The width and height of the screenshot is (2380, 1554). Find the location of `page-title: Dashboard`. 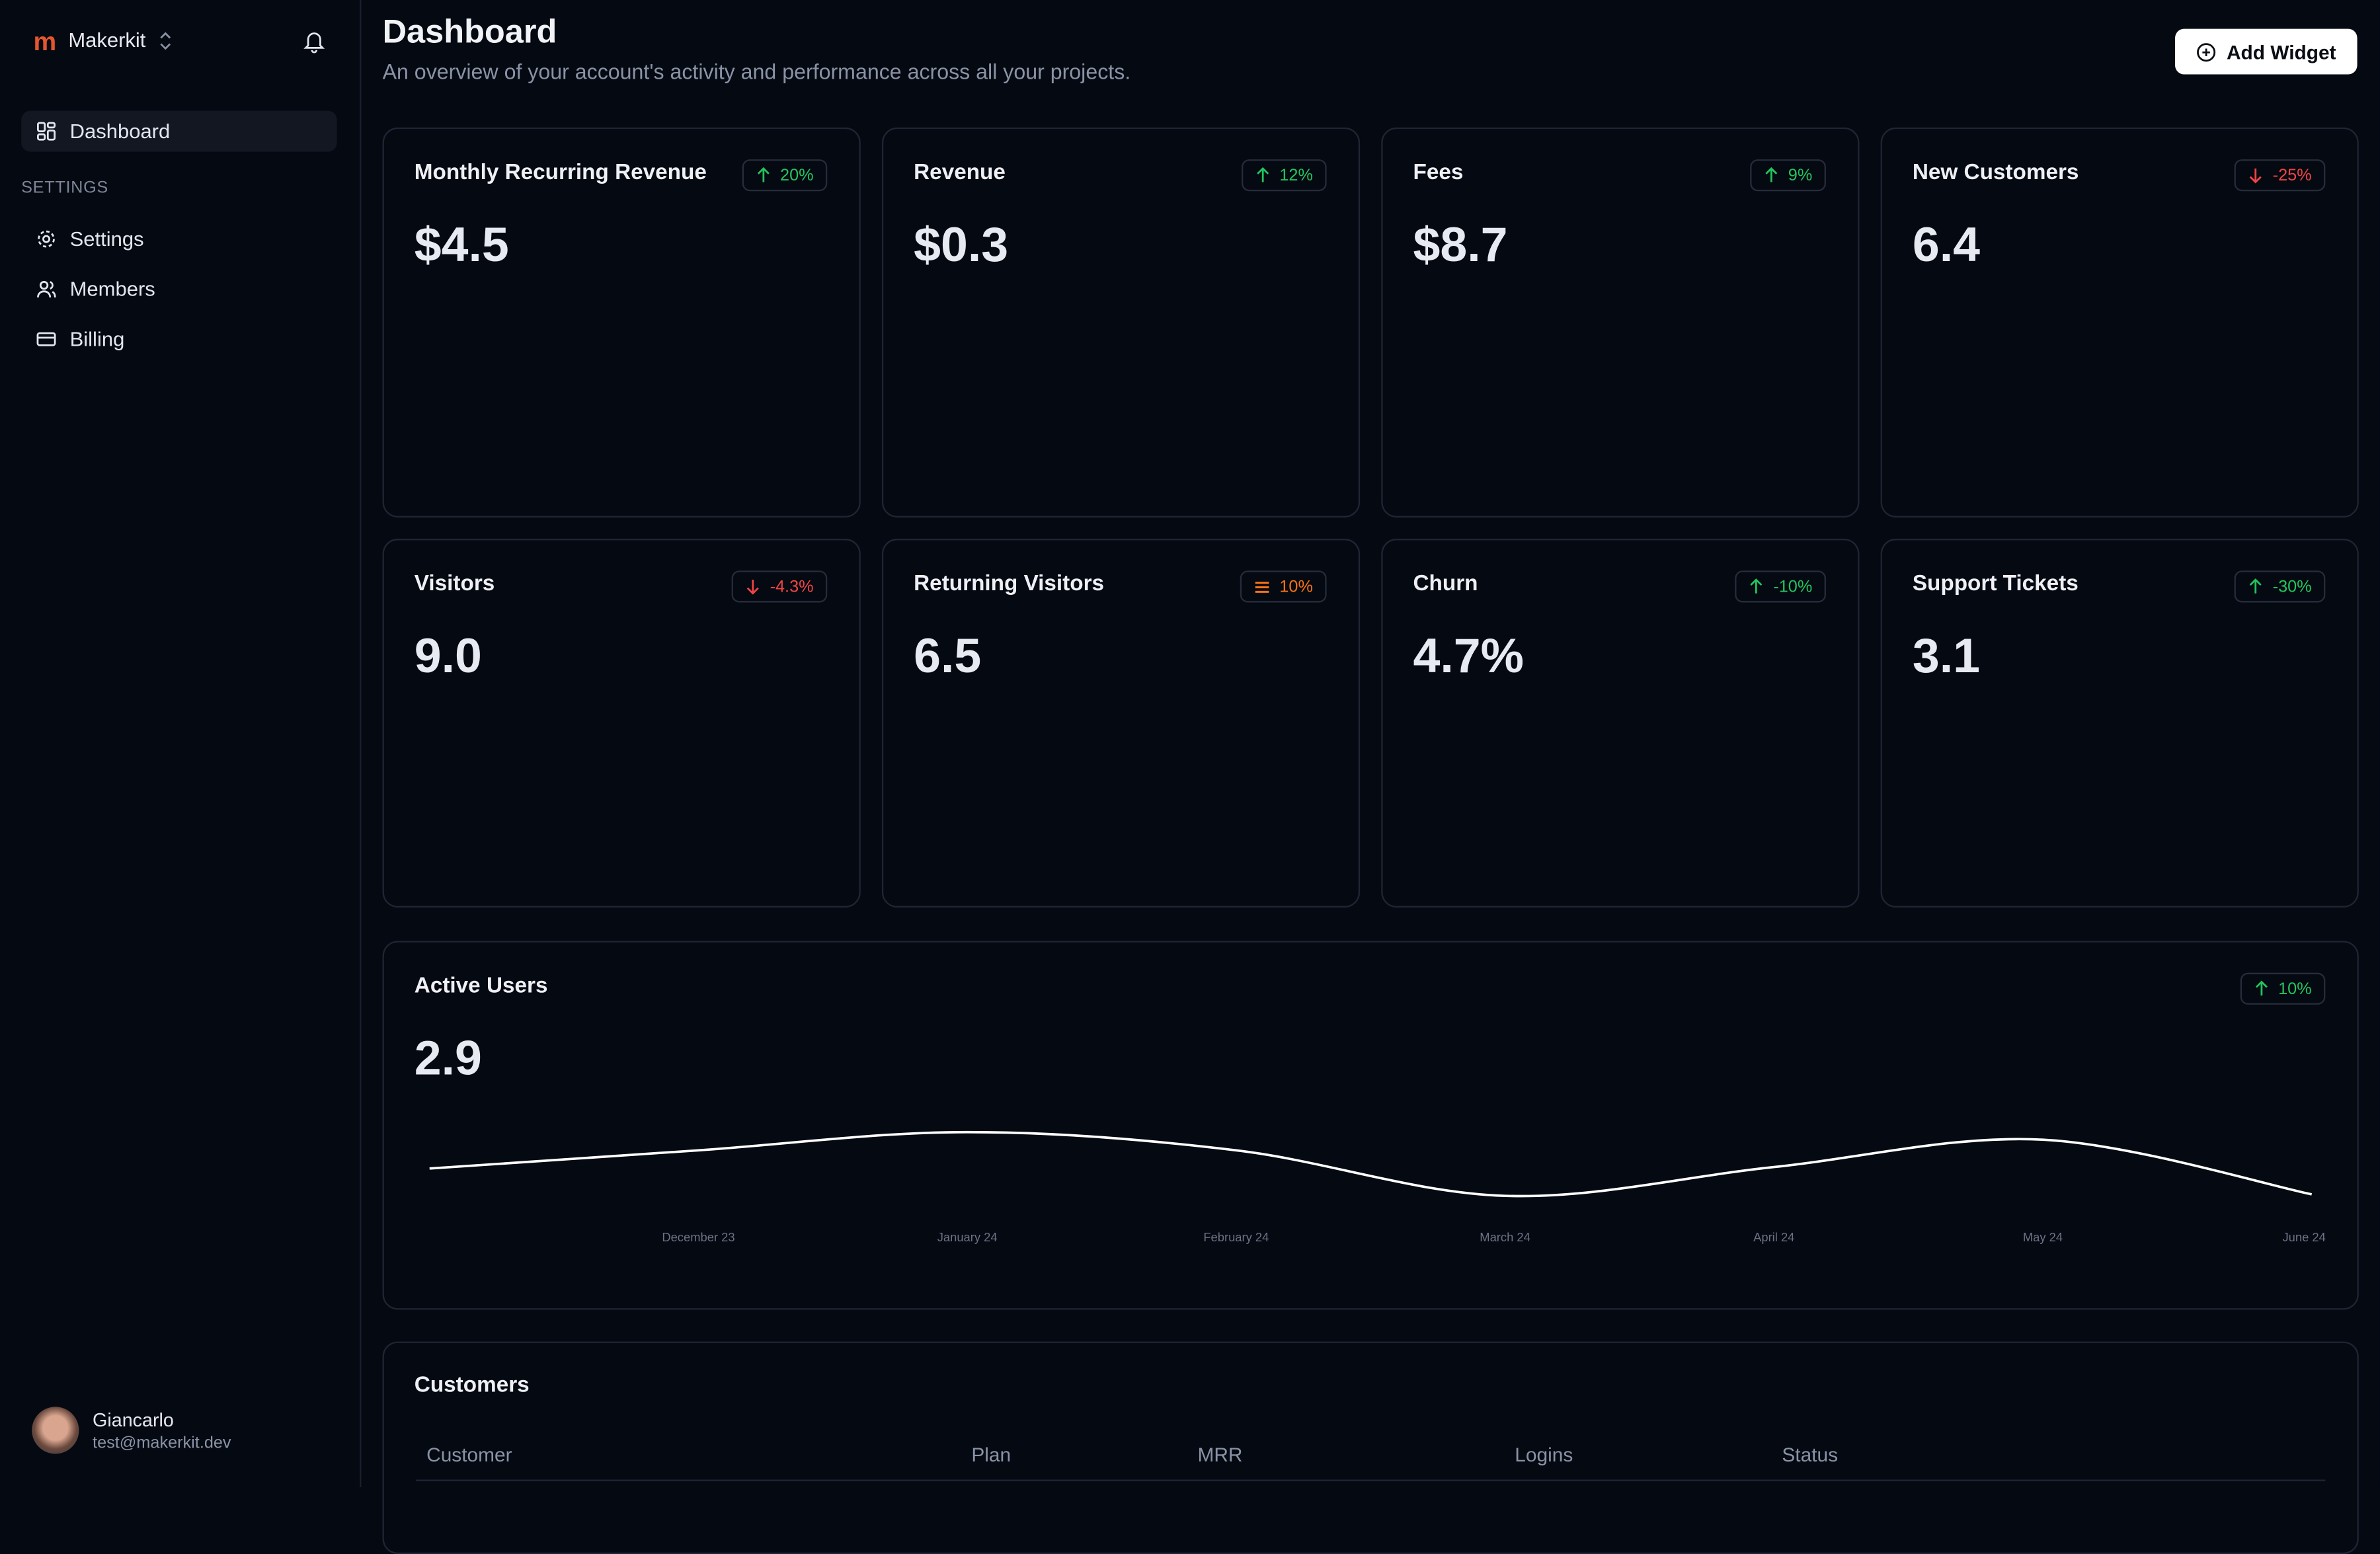

page-title: Dashboard is located at coordinates (469, 31).